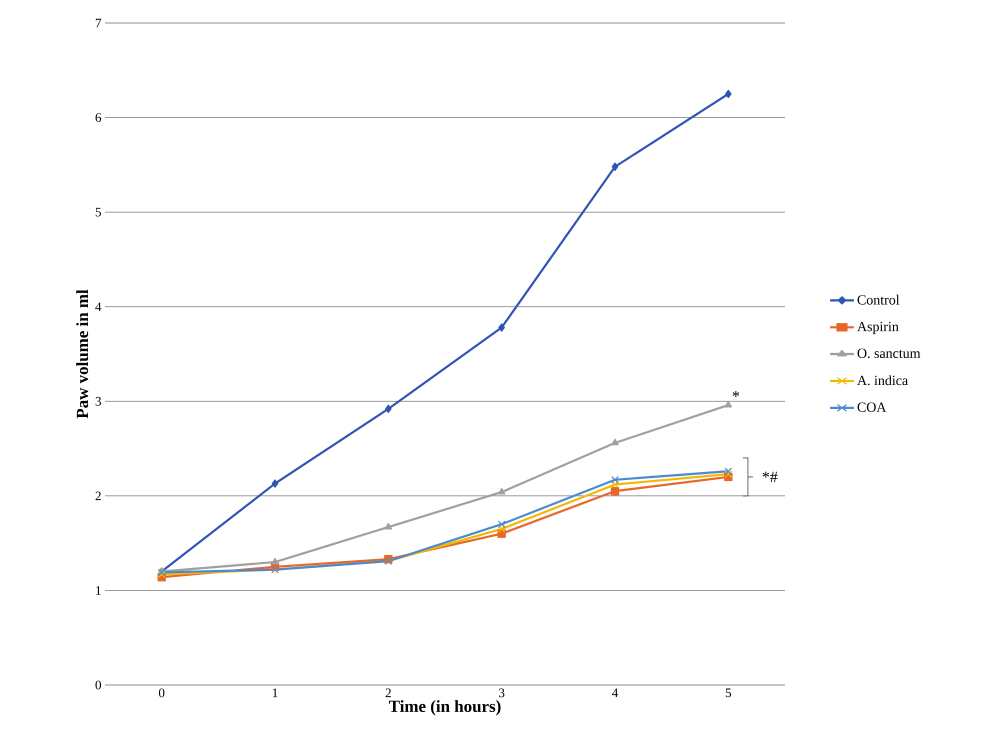  Describe the element at coordinates (879, 299) in the screenshot. I see `legend-label: Control` at that location.